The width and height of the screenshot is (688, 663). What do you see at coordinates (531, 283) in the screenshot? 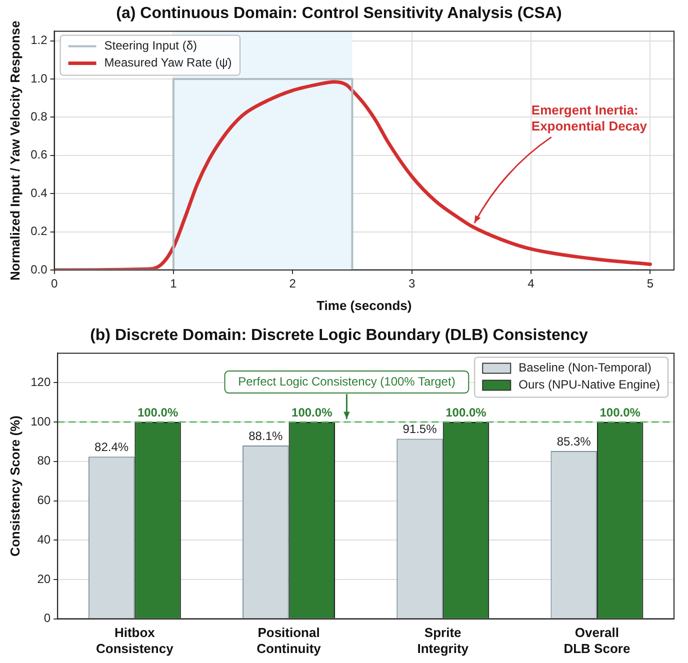
I see `x-tick-label: 4` at bounding box center [531, 283].